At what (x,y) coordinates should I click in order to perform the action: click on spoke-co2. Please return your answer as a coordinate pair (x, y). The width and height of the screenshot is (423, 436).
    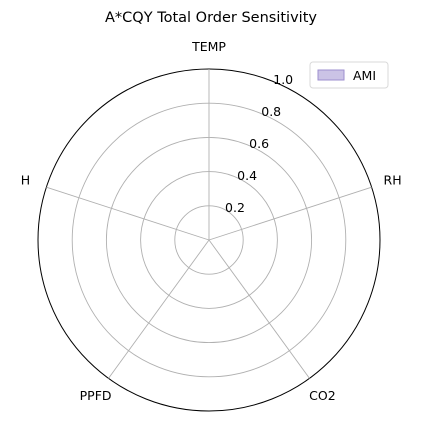
    Looking at the image, I should click on (259, 309).